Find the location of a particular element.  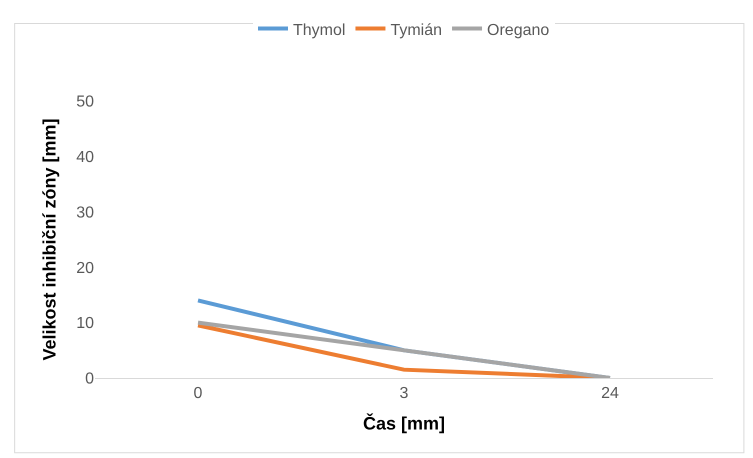

legend-label: Tymián is located at coordinates (416, 30).